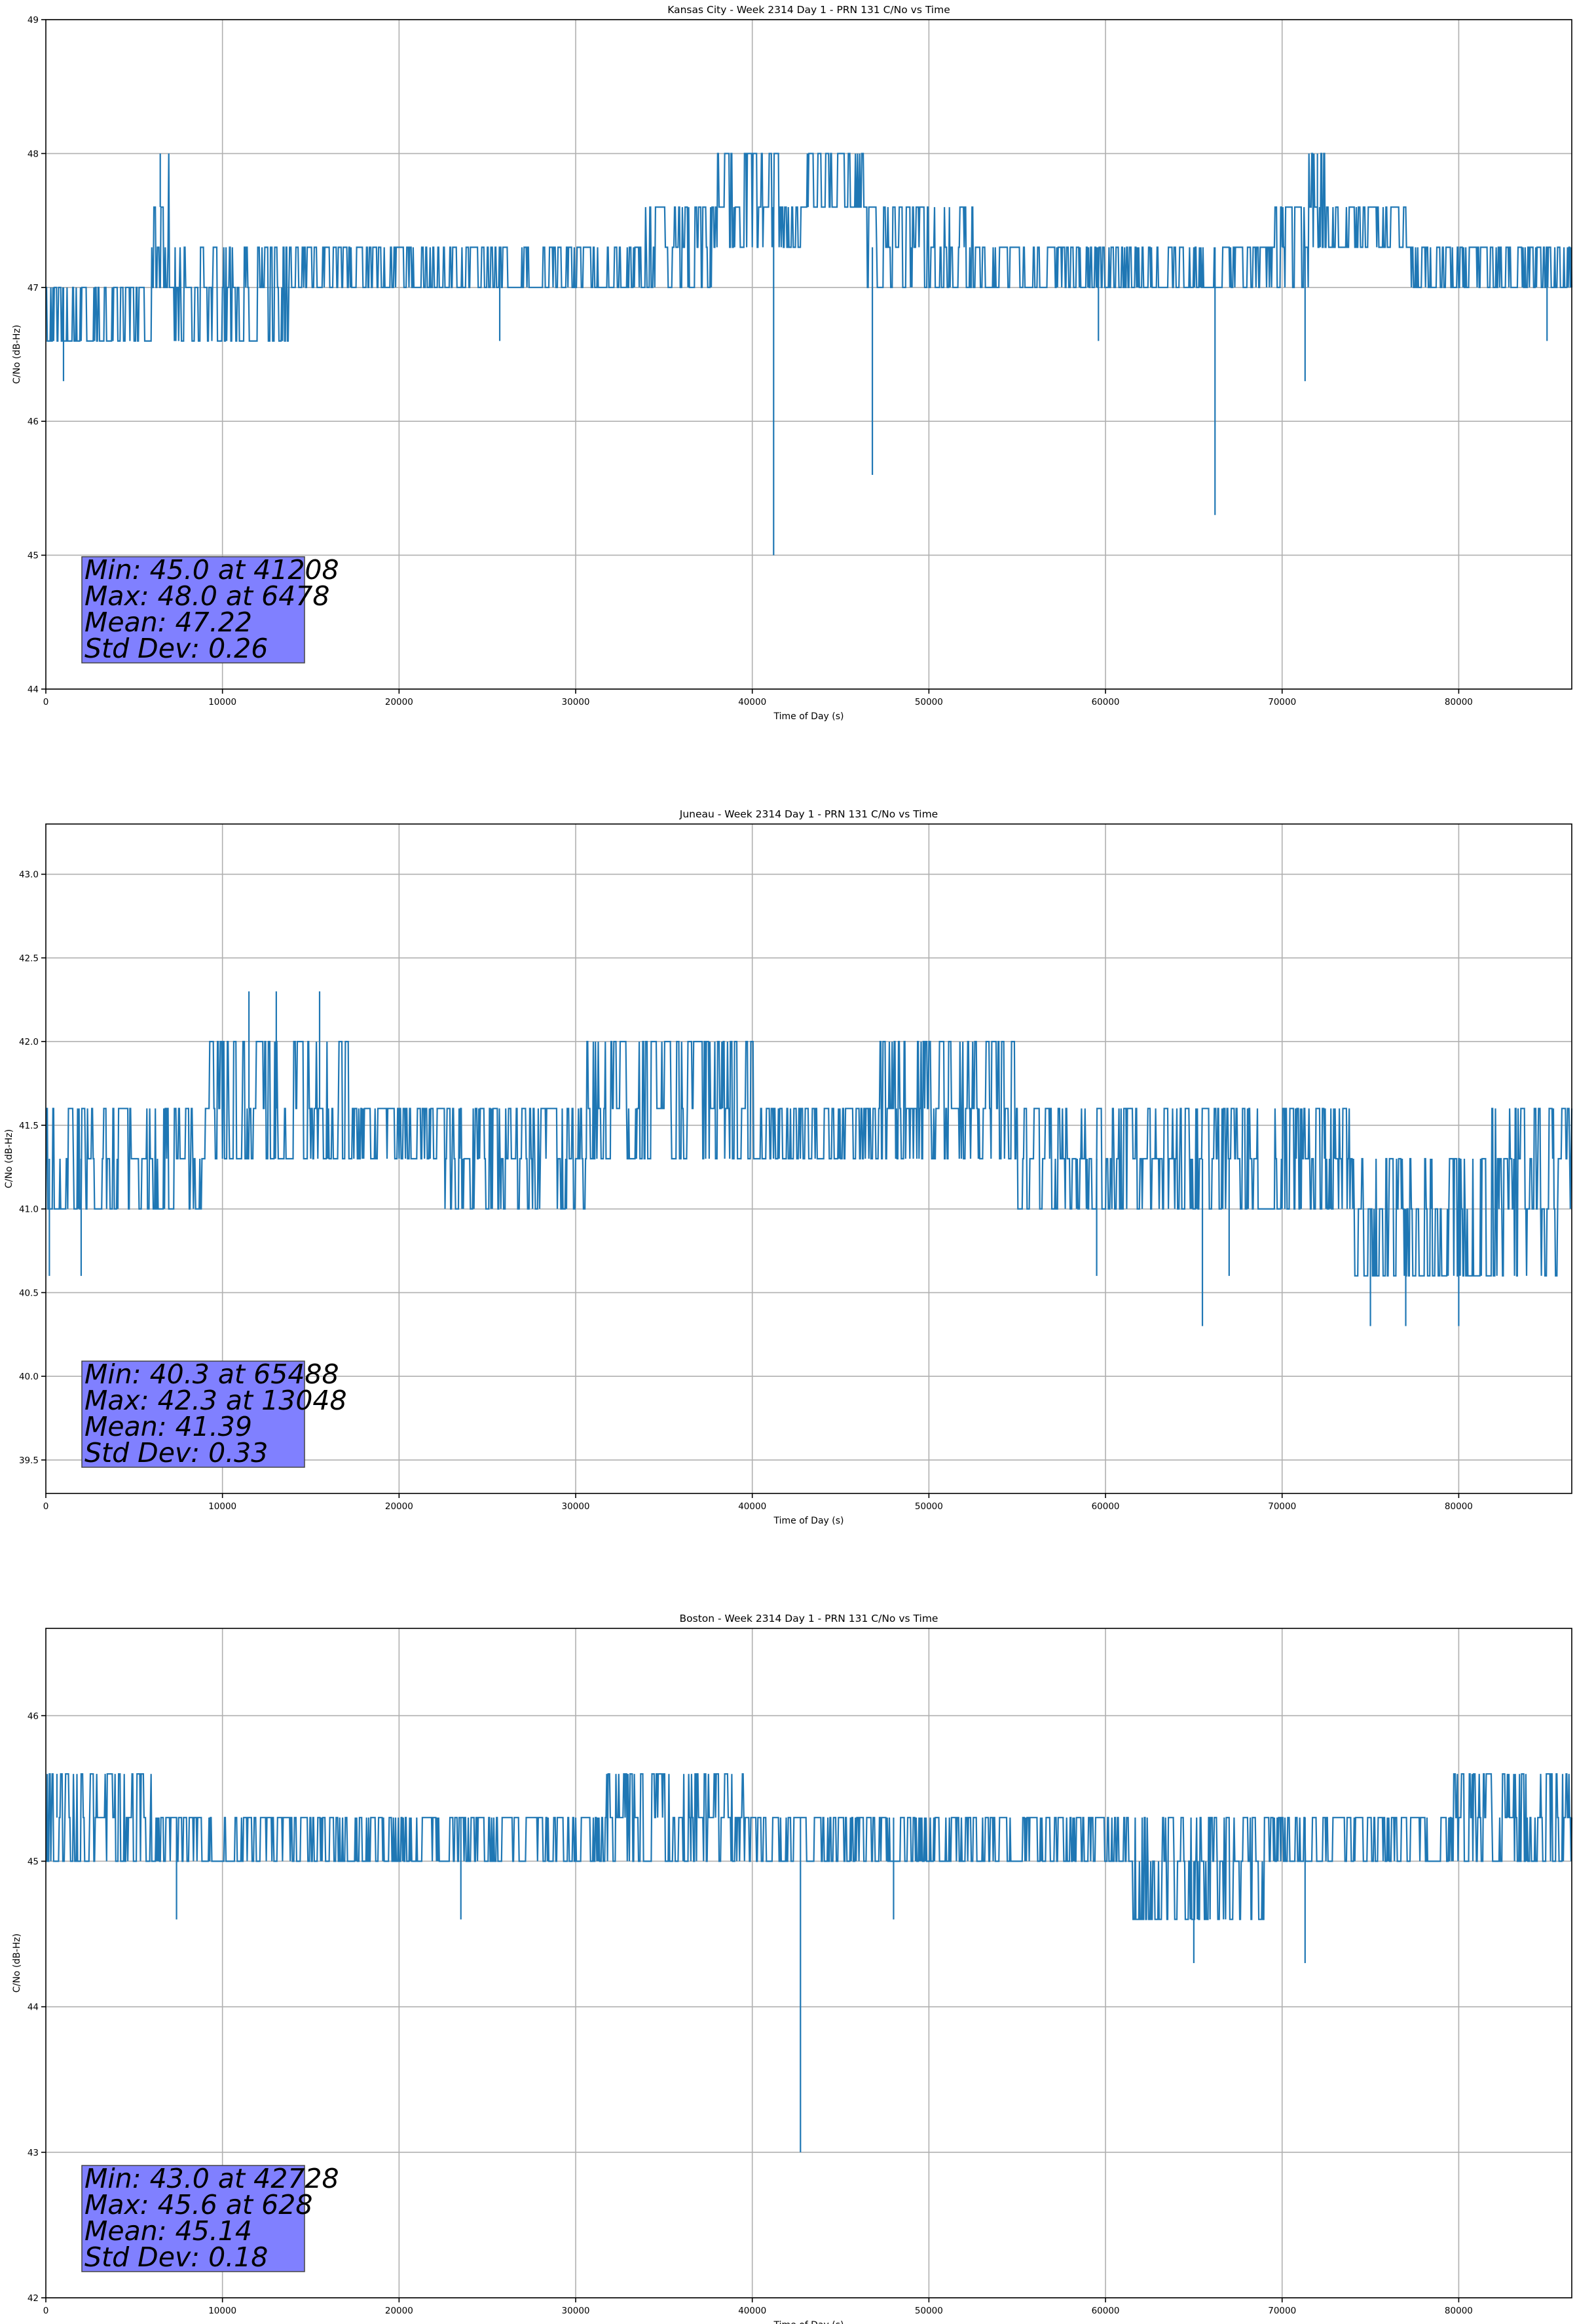 The width and height of the screenshot is (1577, 2324). Describe the element at coordinates (33, 2298) in the screenshot. I see `y-tick-label: 42` at that location.